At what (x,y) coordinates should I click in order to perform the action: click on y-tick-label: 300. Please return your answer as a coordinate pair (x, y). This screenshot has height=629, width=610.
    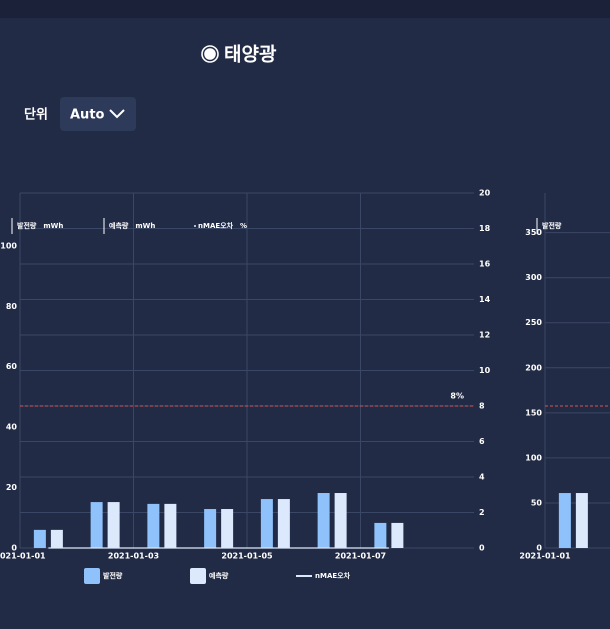
    Looking at the image, I should click on (533, 277).